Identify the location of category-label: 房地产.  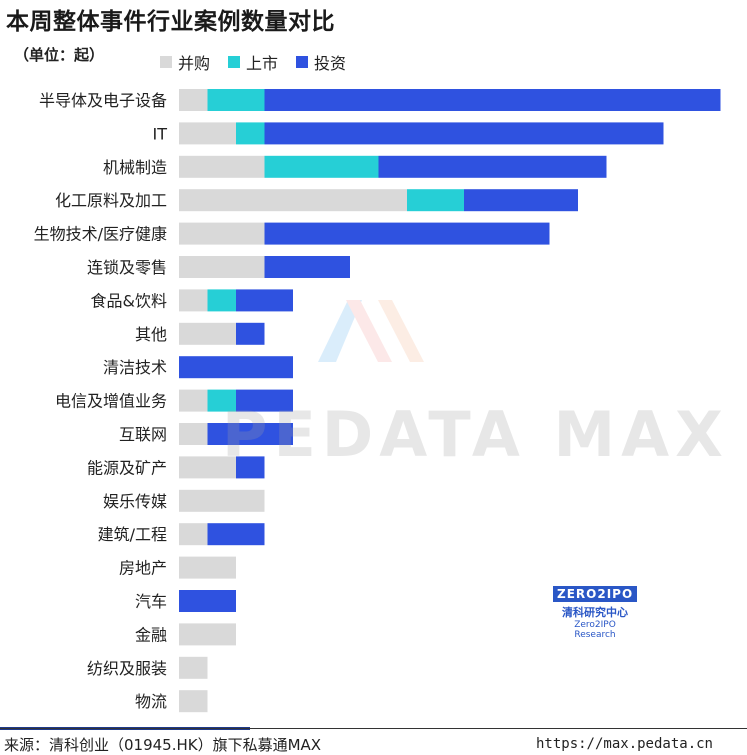
(143, 568).